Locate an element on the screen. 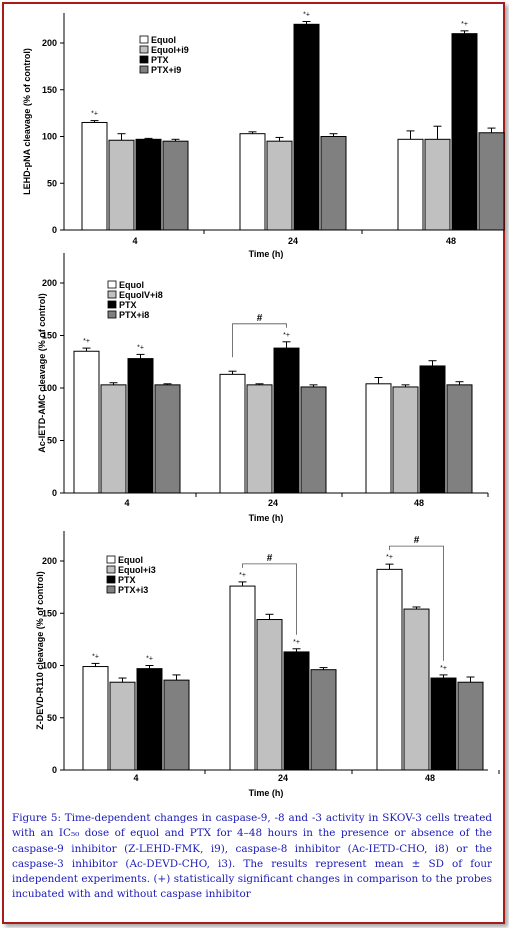  legend-label: PTX+i8 is located at coordinates (134, 315).